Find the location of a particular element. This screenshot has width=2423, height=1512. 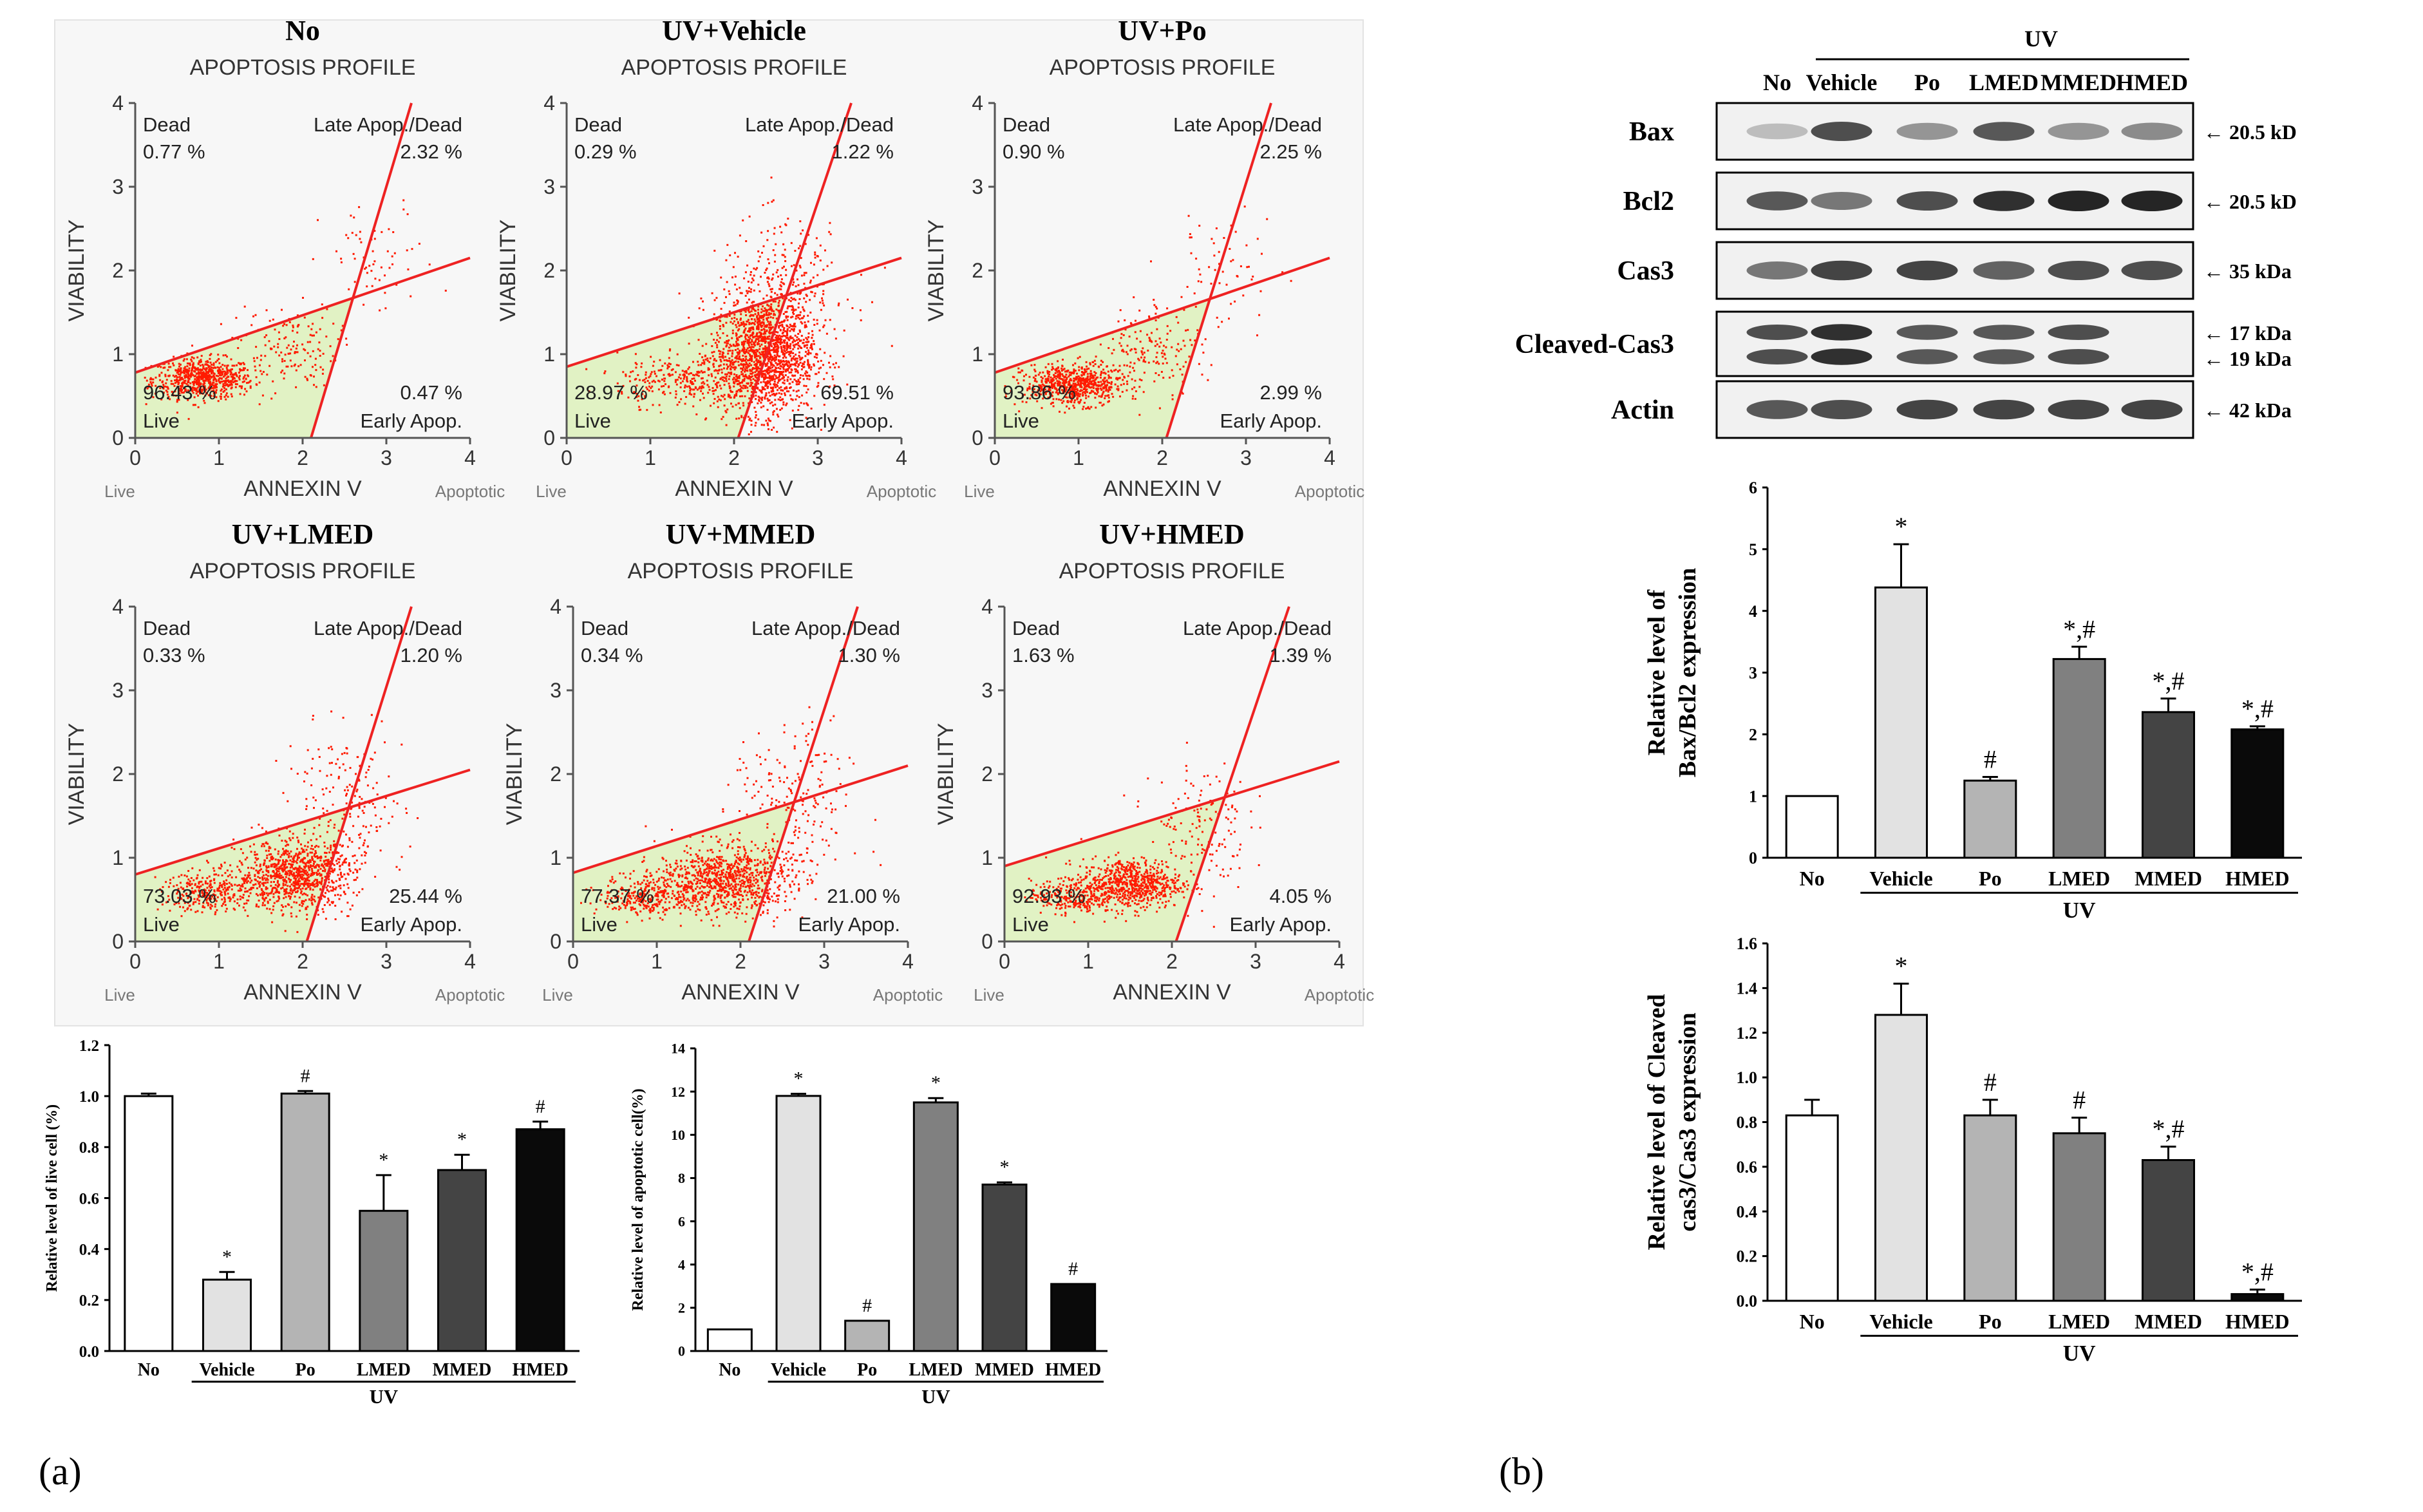

flow-plot-title: UV+LMED is located at coordinates (303, 534).